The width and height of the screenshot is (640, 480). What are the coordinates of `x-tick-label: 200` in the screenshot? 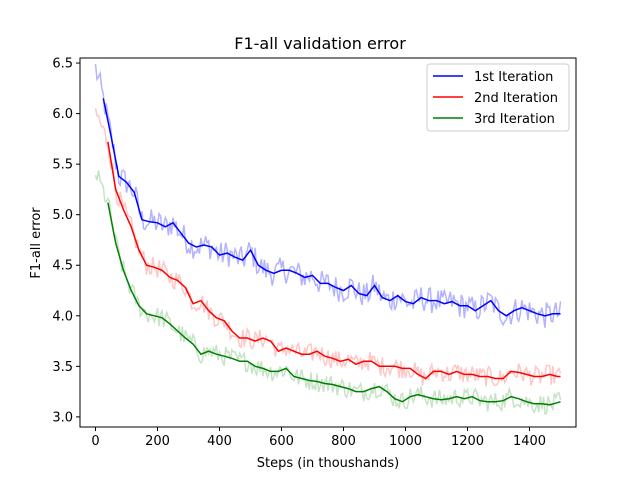 It's located at (157, 441).